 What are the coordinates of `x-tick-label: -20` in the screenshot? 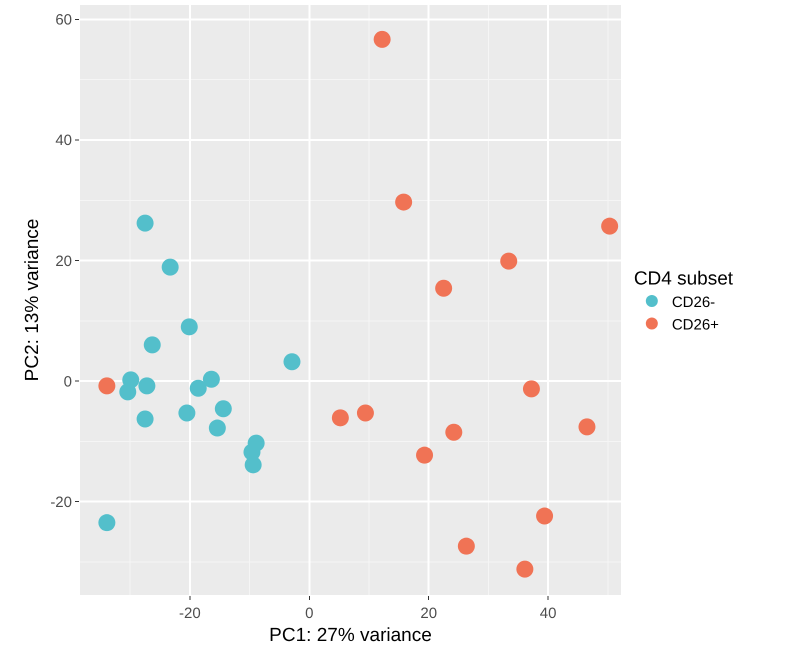 It's located at (190, 613).